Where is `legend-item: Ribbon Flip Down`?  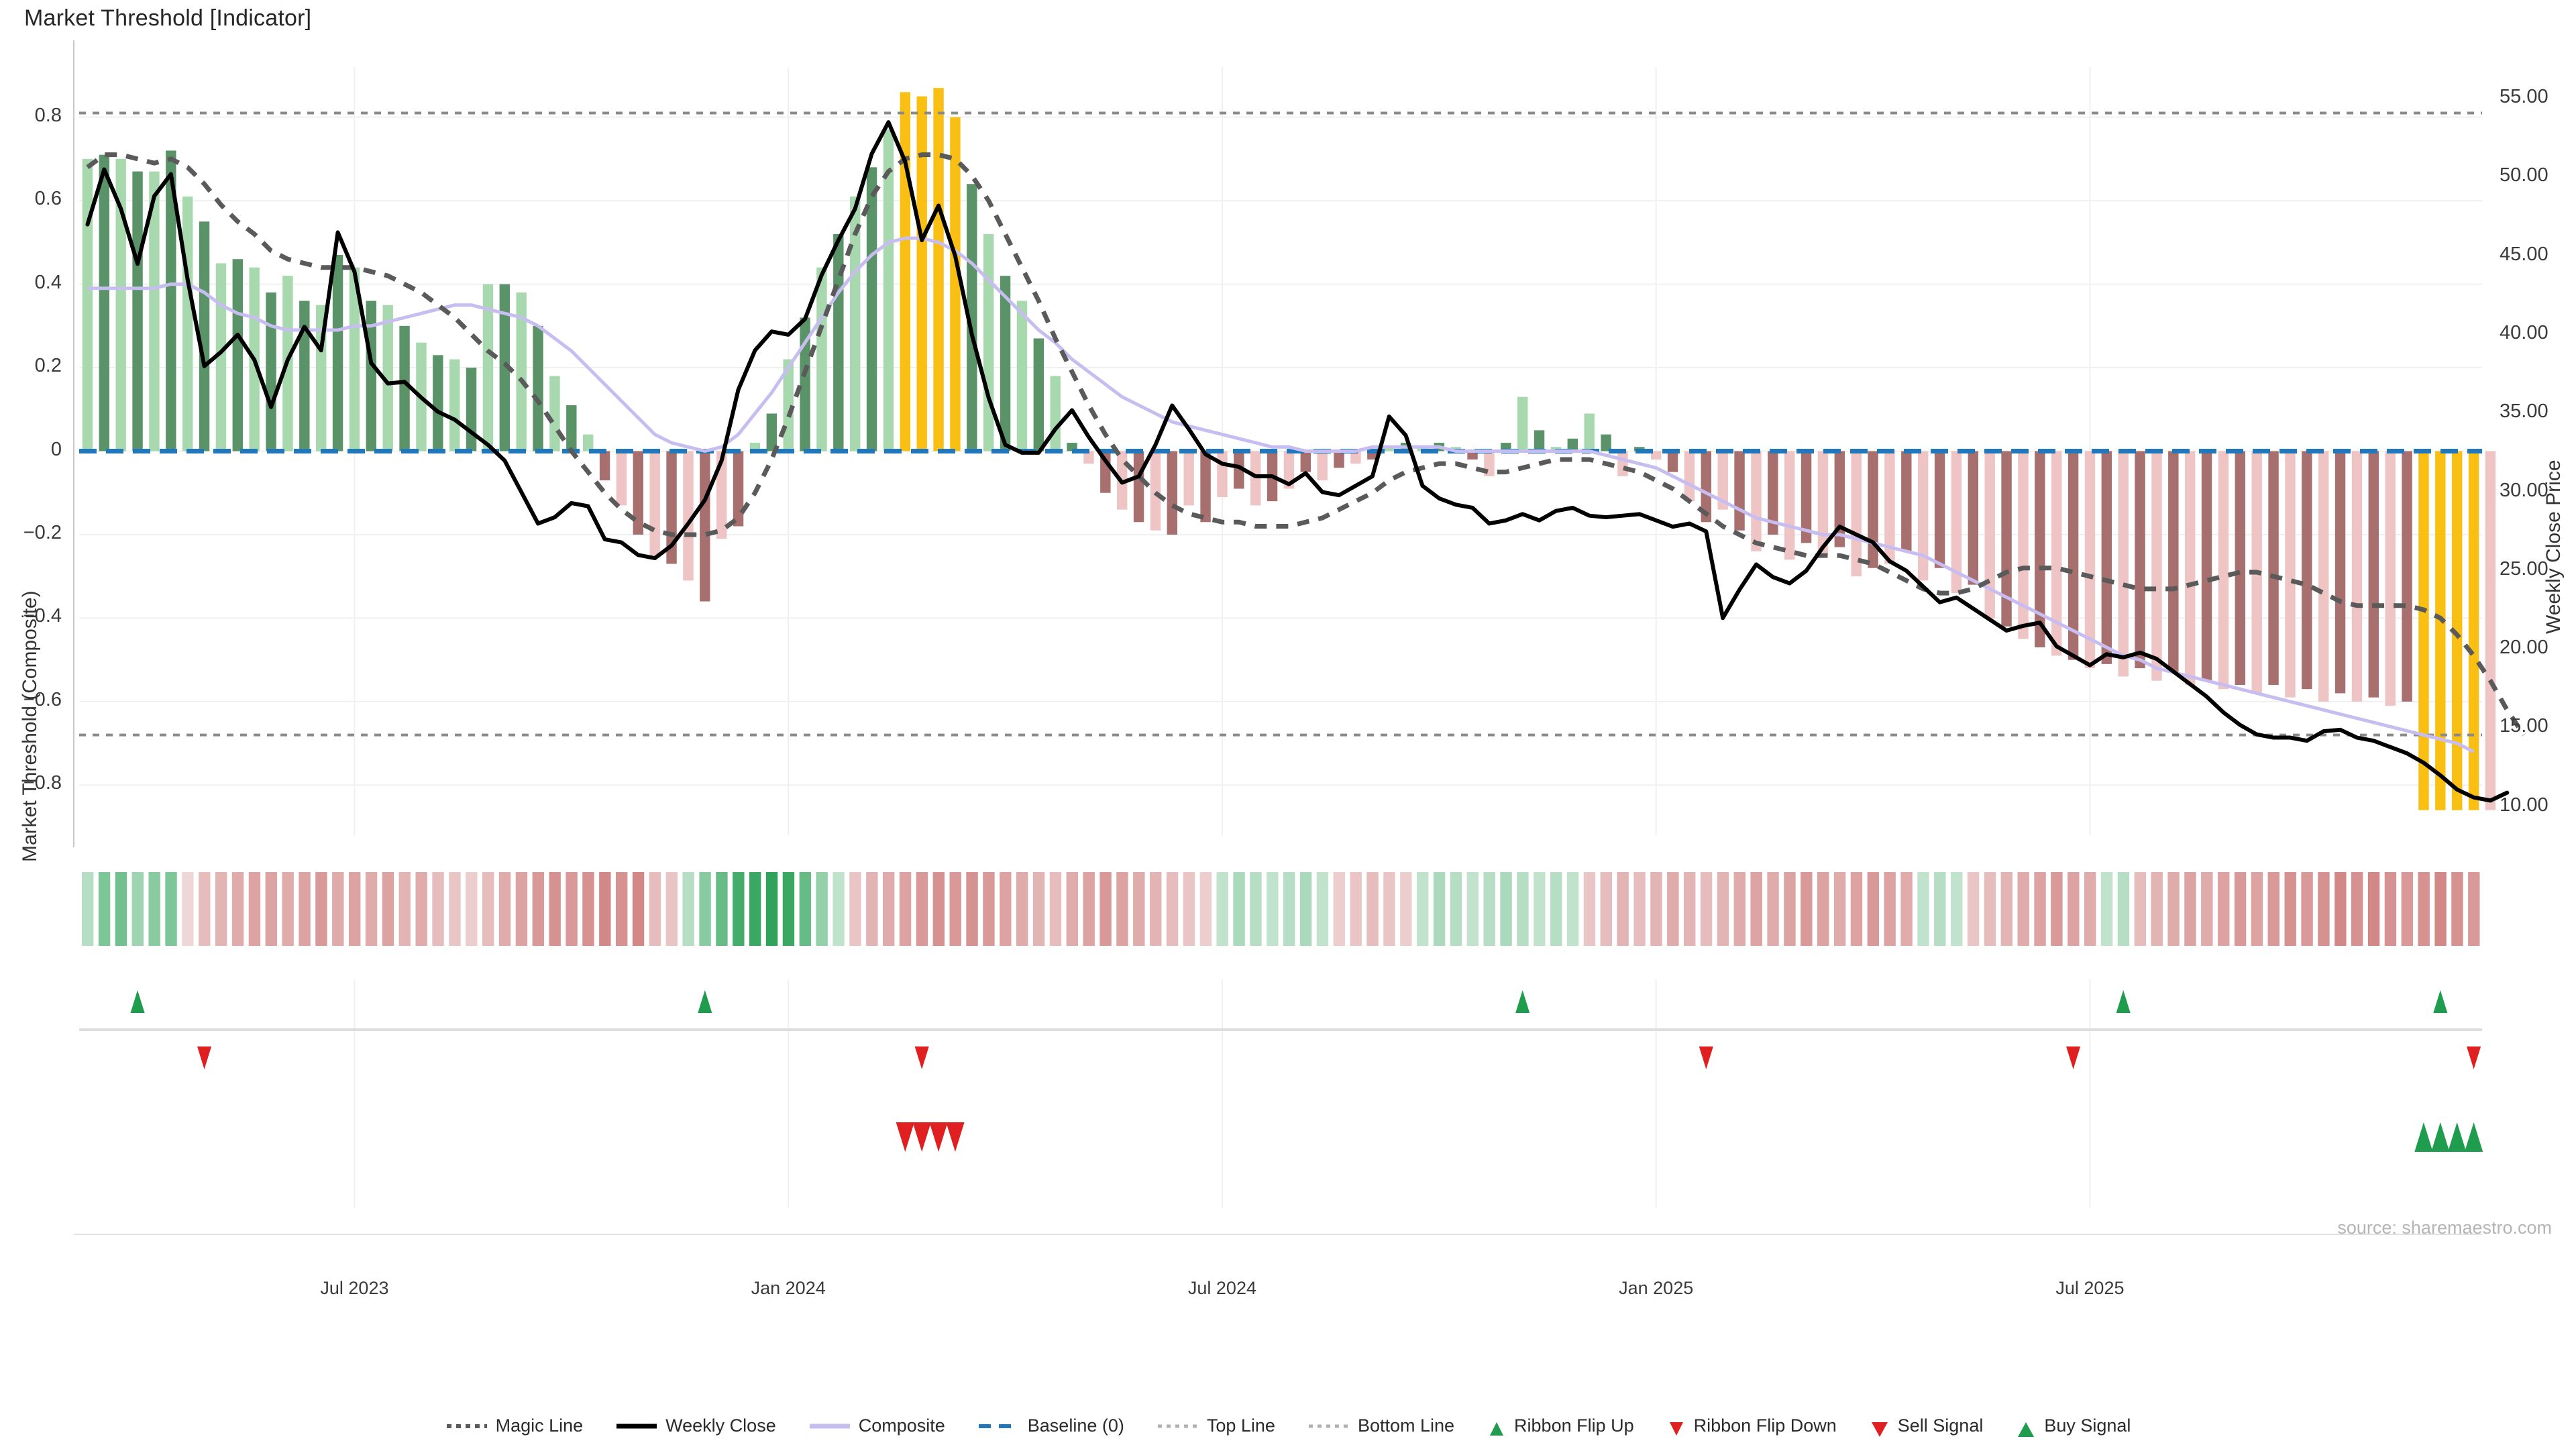 legend-item: Ribbon Flip Down is located at coordinates (1751, 1425).